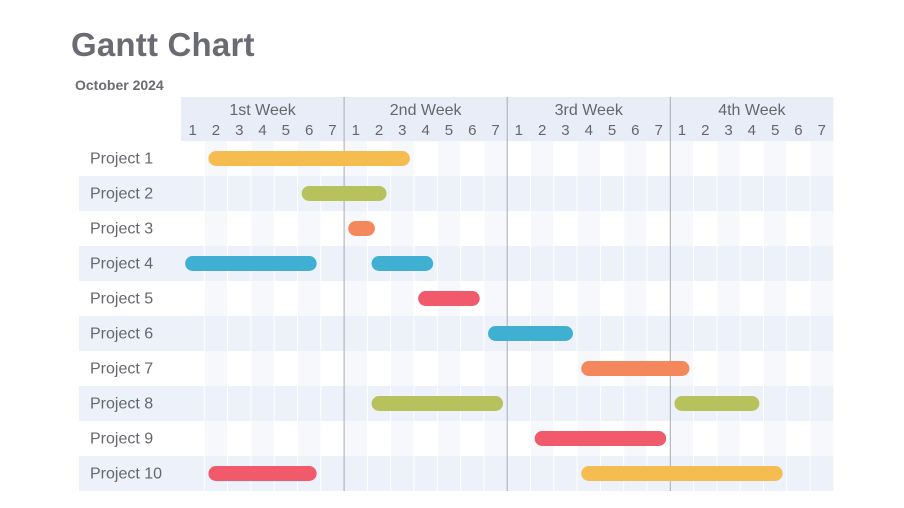 The height and width of the screenshot is (508, 904). Describe the element at coordinates (121, 159) in the screenshot. I see `task-label: Project 1` at that location.